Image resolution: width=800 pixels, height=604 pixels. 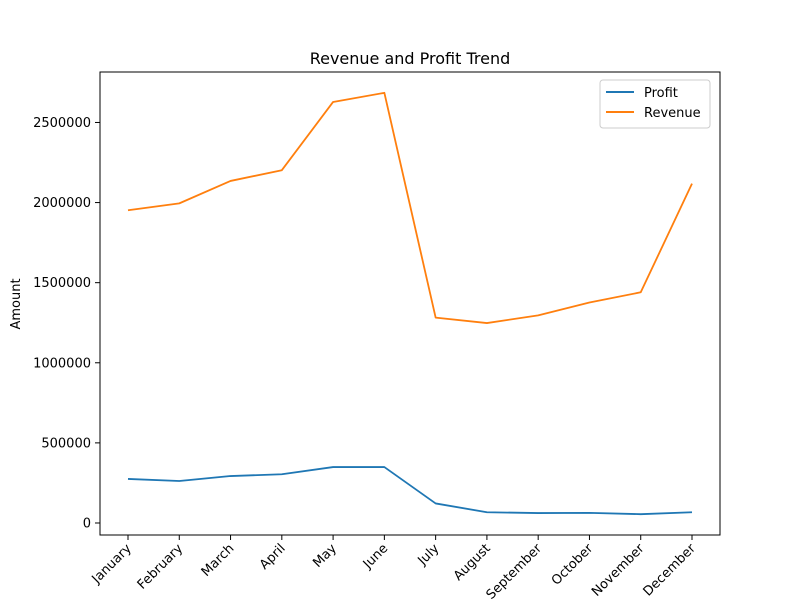 What do you see at coordinates (62, 283) in the screenshot?
I see `y-tick-label: 1500000` at bounding box center [62, 283].